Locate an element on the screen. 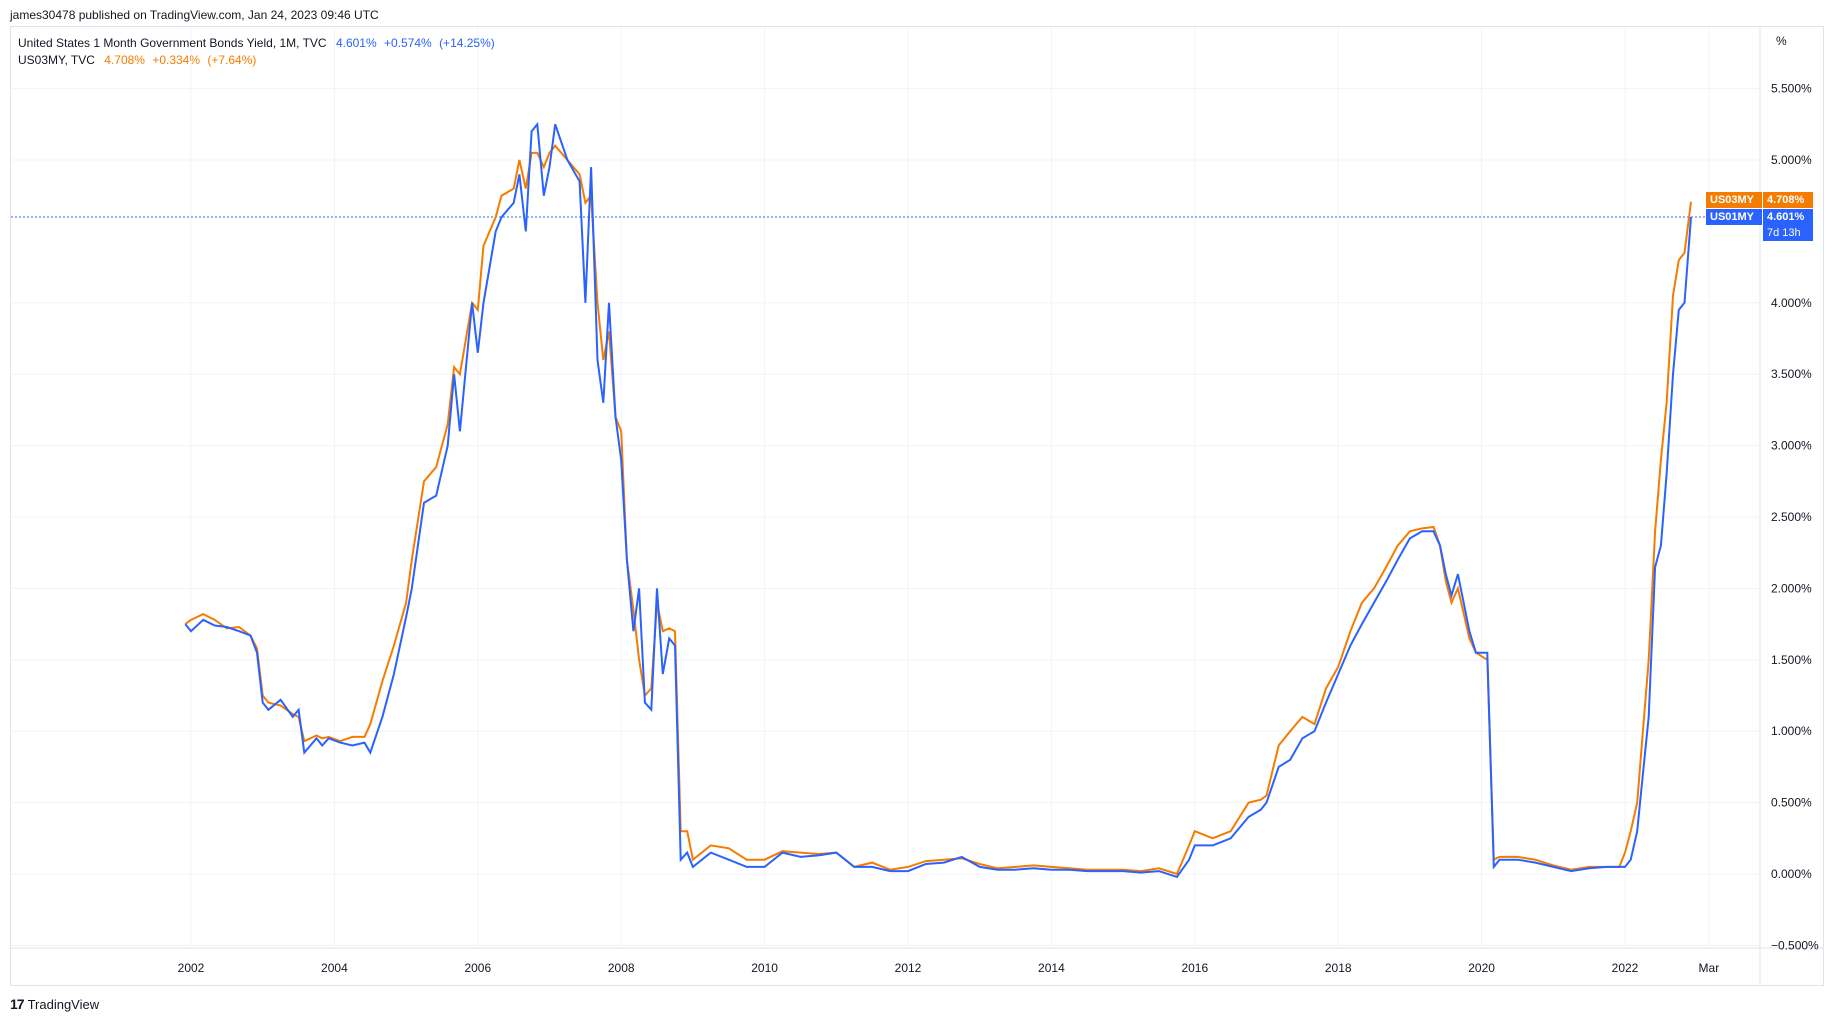 The image size is (1834, 1019). y-tick-label: 5.000% is located at coordinates (1791, 160).